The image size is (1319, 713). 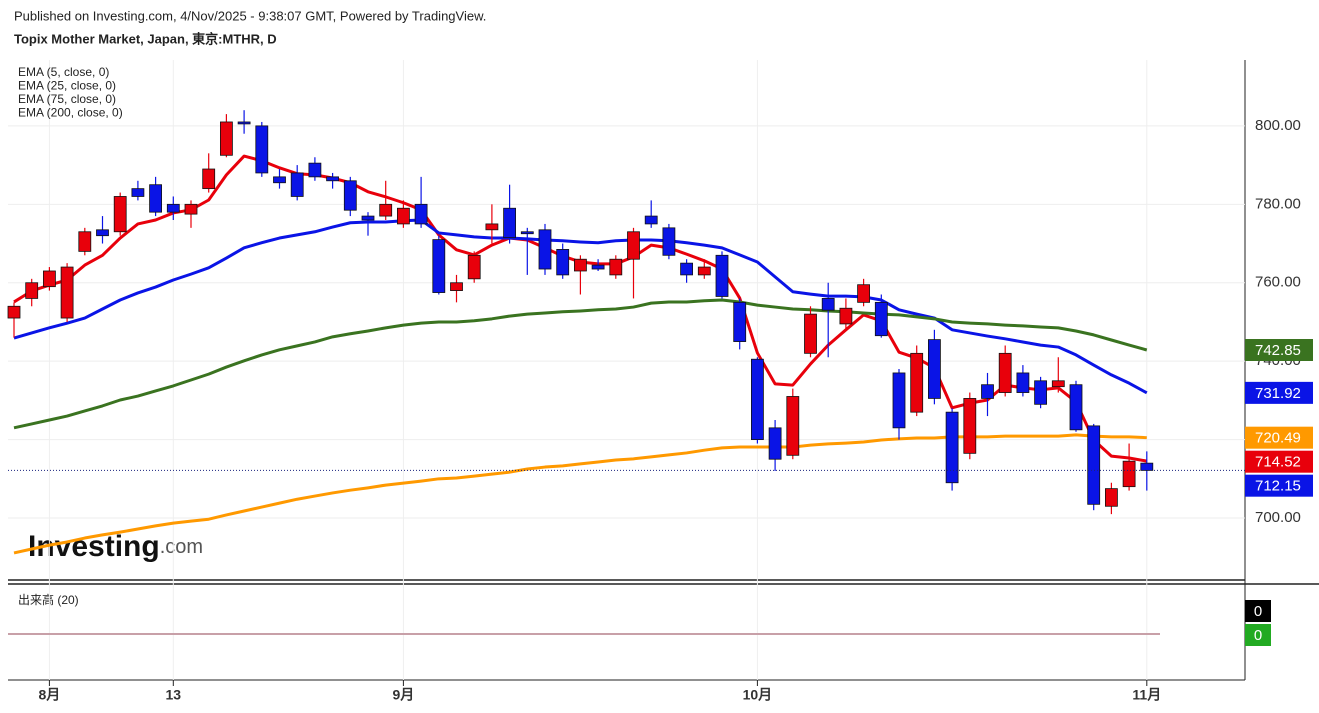 I want to click on x-tick-label: 13, so click(x=174, y=695).